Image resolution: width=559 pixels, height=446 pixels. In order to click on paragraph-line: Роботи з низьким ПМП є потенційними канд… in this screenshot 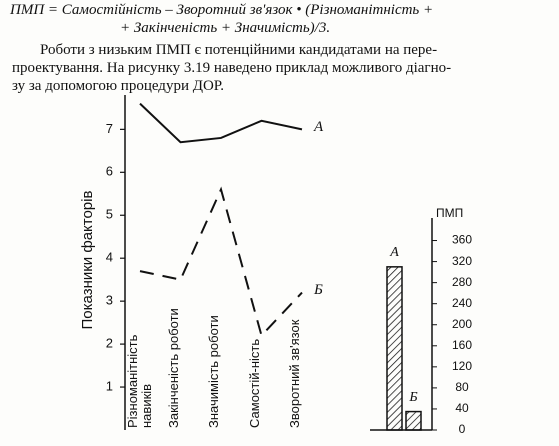, I will do `click(239, 50)`.